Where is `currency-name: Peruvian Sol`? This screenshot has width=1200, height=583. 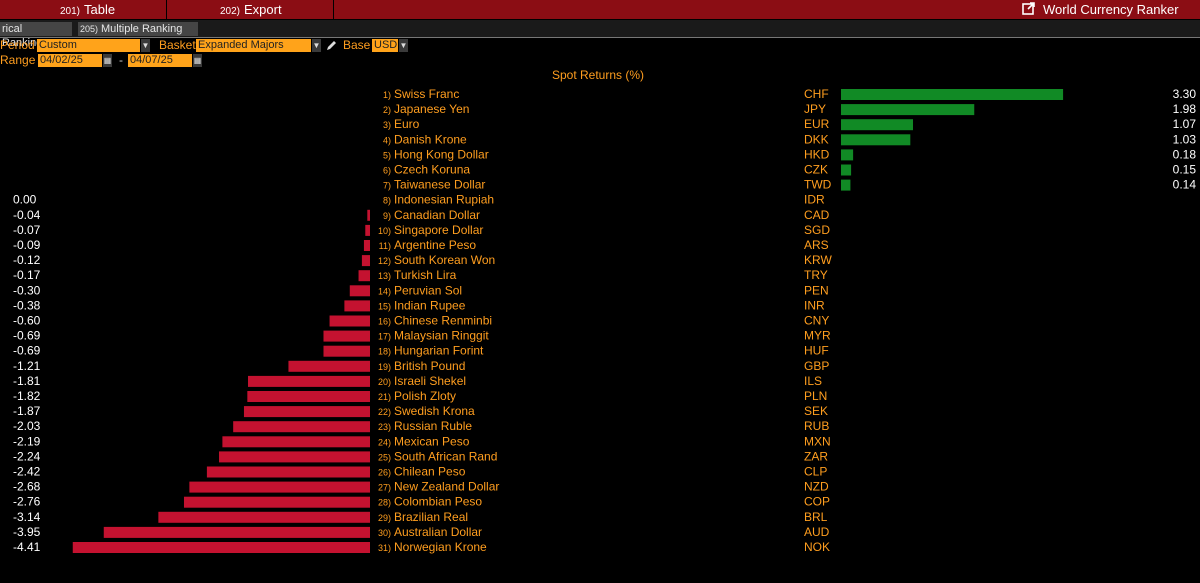 currency-name: Peruvian Sol is located at coordinates (428, 290).